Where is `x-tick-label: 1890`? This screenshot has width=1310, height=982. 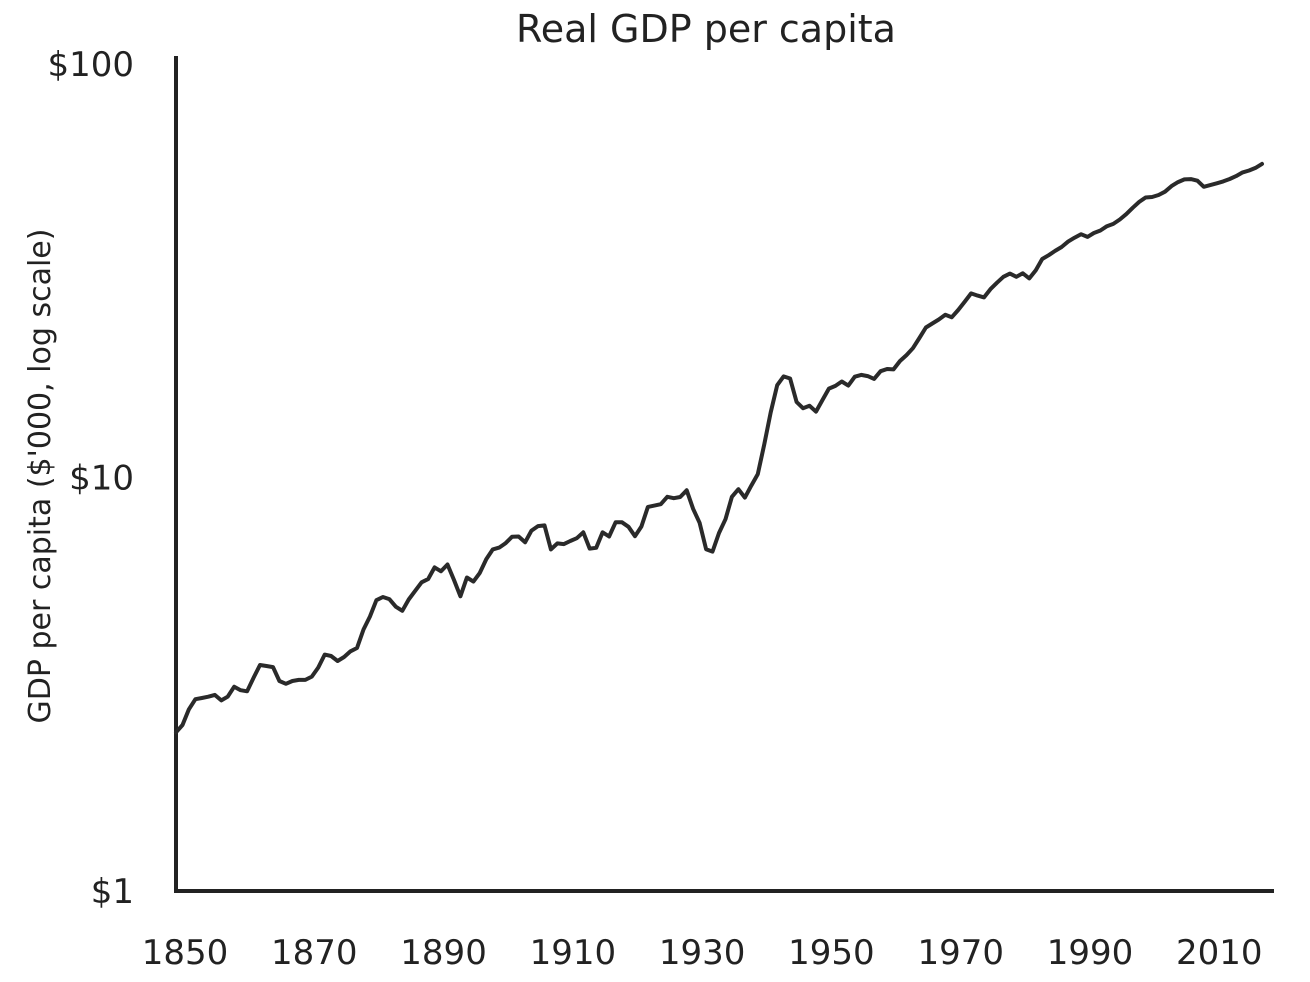 x-tick-label: 1890 is located at coordinates (443, 953).